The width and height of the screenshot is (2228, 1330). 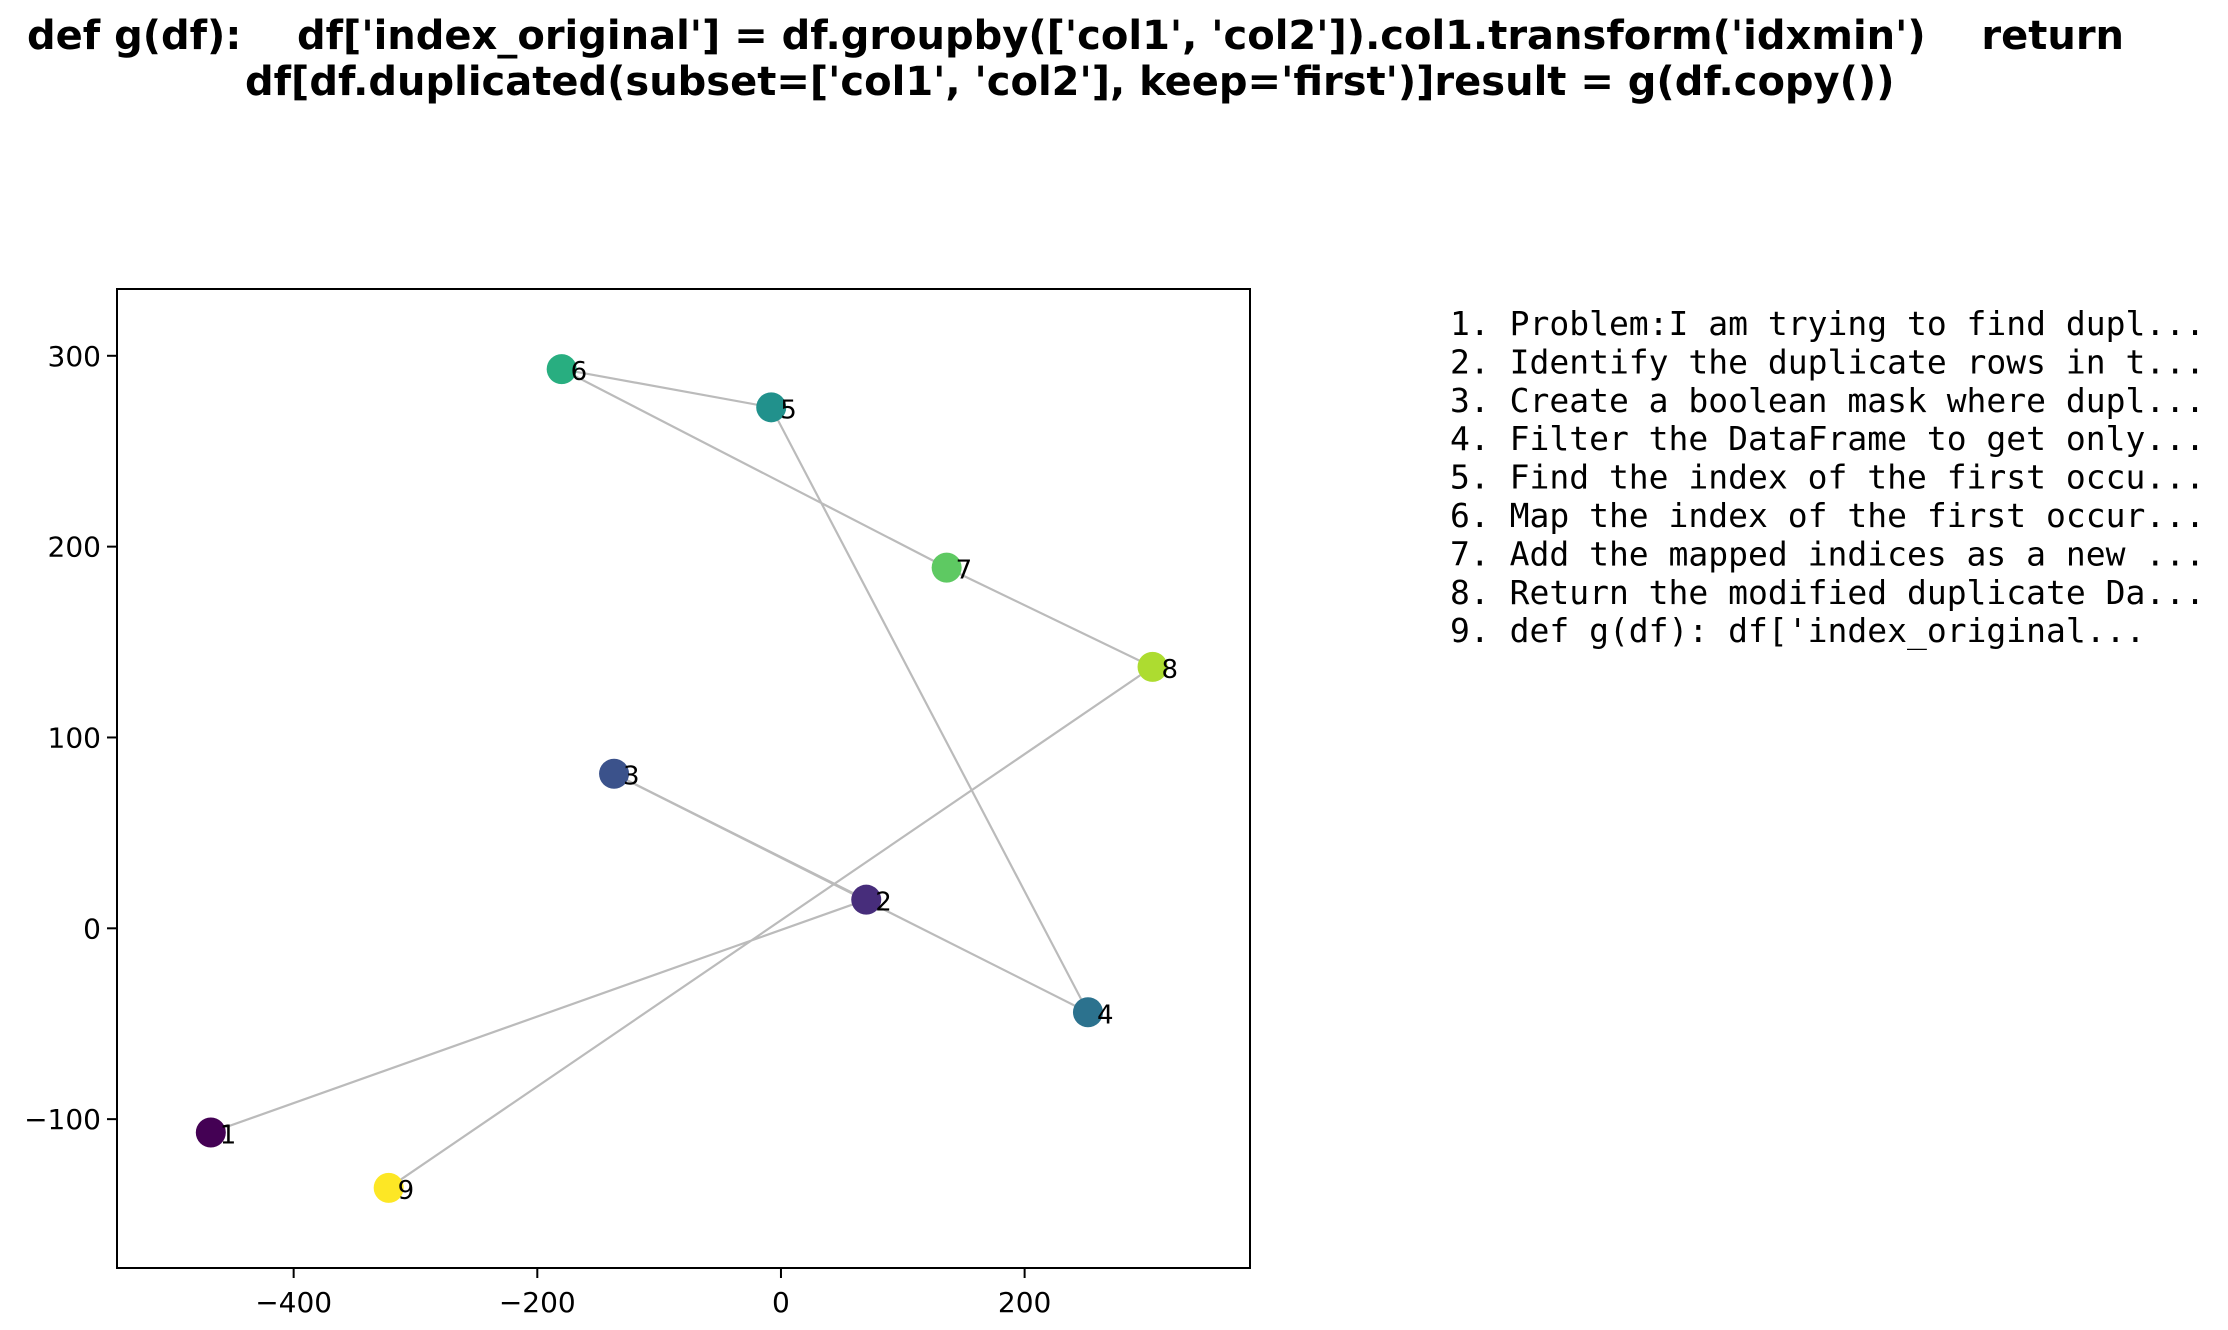 I want to click on x-tick-label-2: 0, so click(x=781, y=1302).